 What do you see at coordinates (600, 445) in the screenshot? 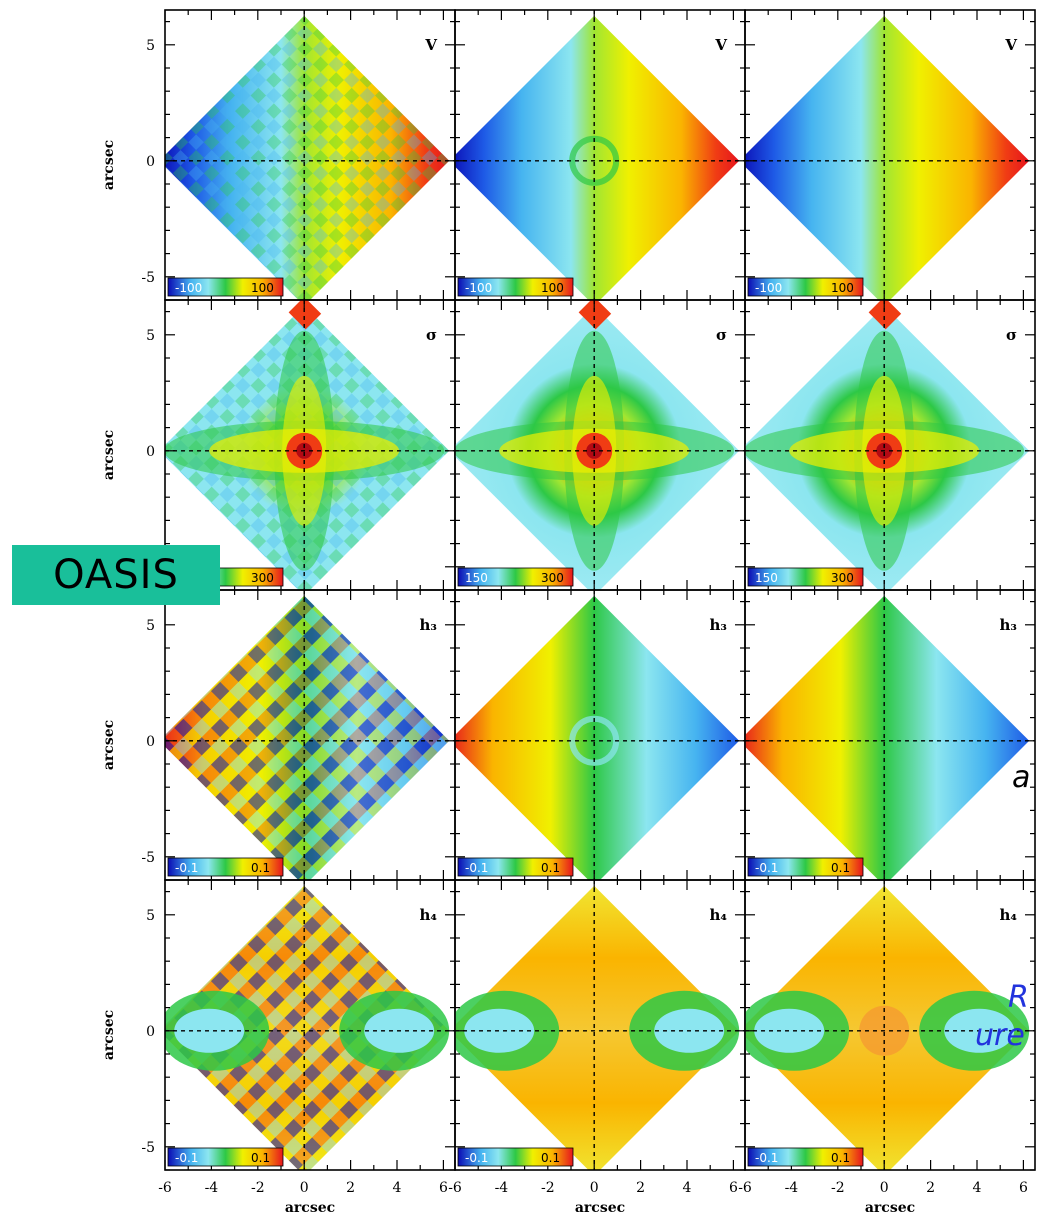
I see `panel-r1-c1: σ 150 300` at bounding box center [600, 445].